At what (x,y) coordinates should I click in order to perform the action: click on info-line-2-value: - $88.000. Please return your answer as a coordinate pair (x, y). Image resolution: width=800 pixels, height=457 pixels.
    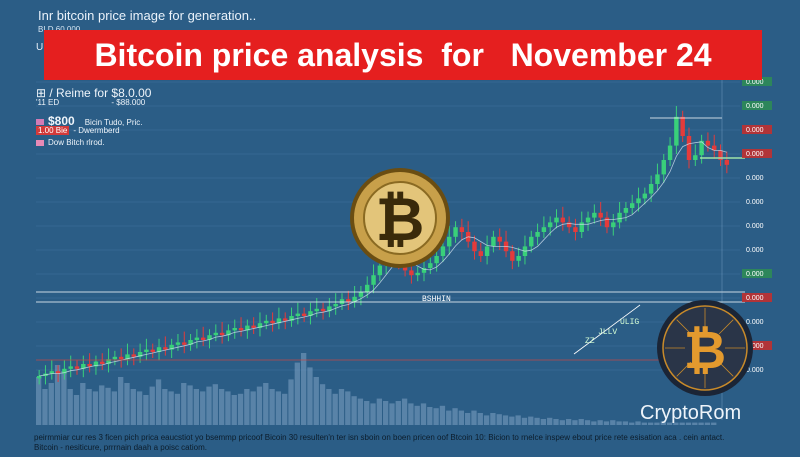
    Looking at the image, I should click on (128, 102).